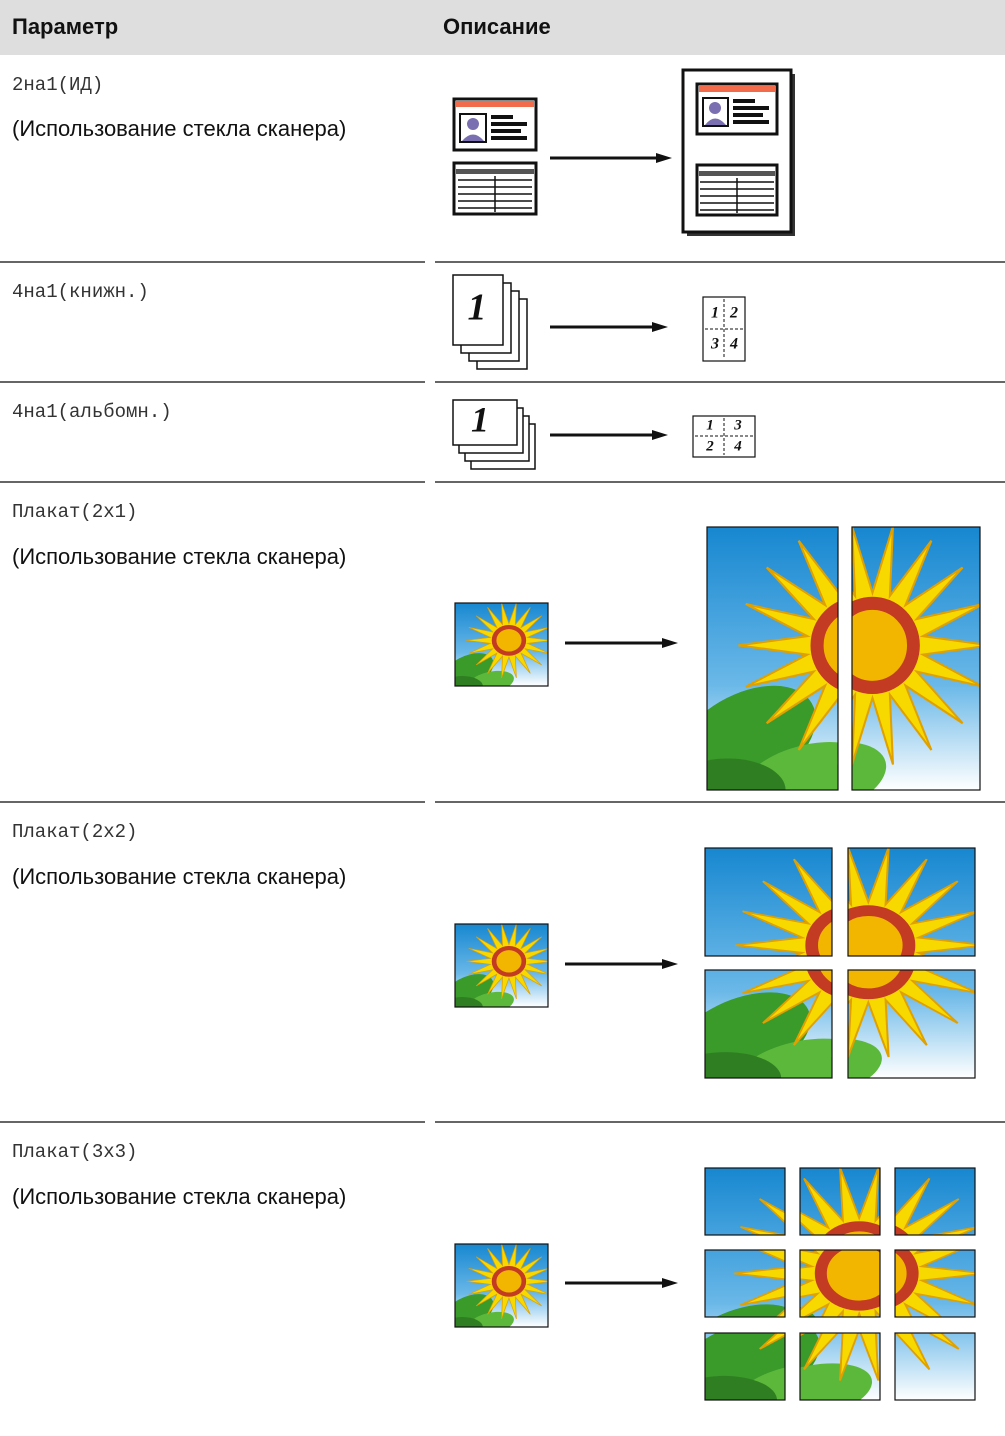 This screenshot has width=1005, height=1436. What do you see at coordinates (74, 1152) in the screenshot?
I see `option-label: Плакат(3x3)` at bounding box center [74, 1152].